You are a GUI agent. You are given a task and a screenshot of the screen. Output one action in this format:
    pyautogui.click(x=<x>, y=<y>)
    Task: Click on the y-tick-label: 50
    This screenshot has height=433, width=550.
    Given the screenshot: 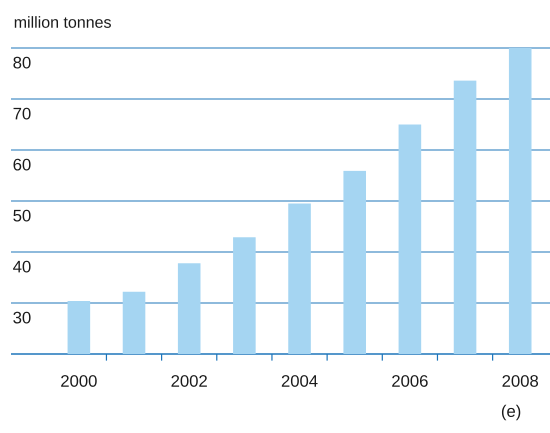 What is the action you would take?
    pyautogui.click(x=22, y=216)
    